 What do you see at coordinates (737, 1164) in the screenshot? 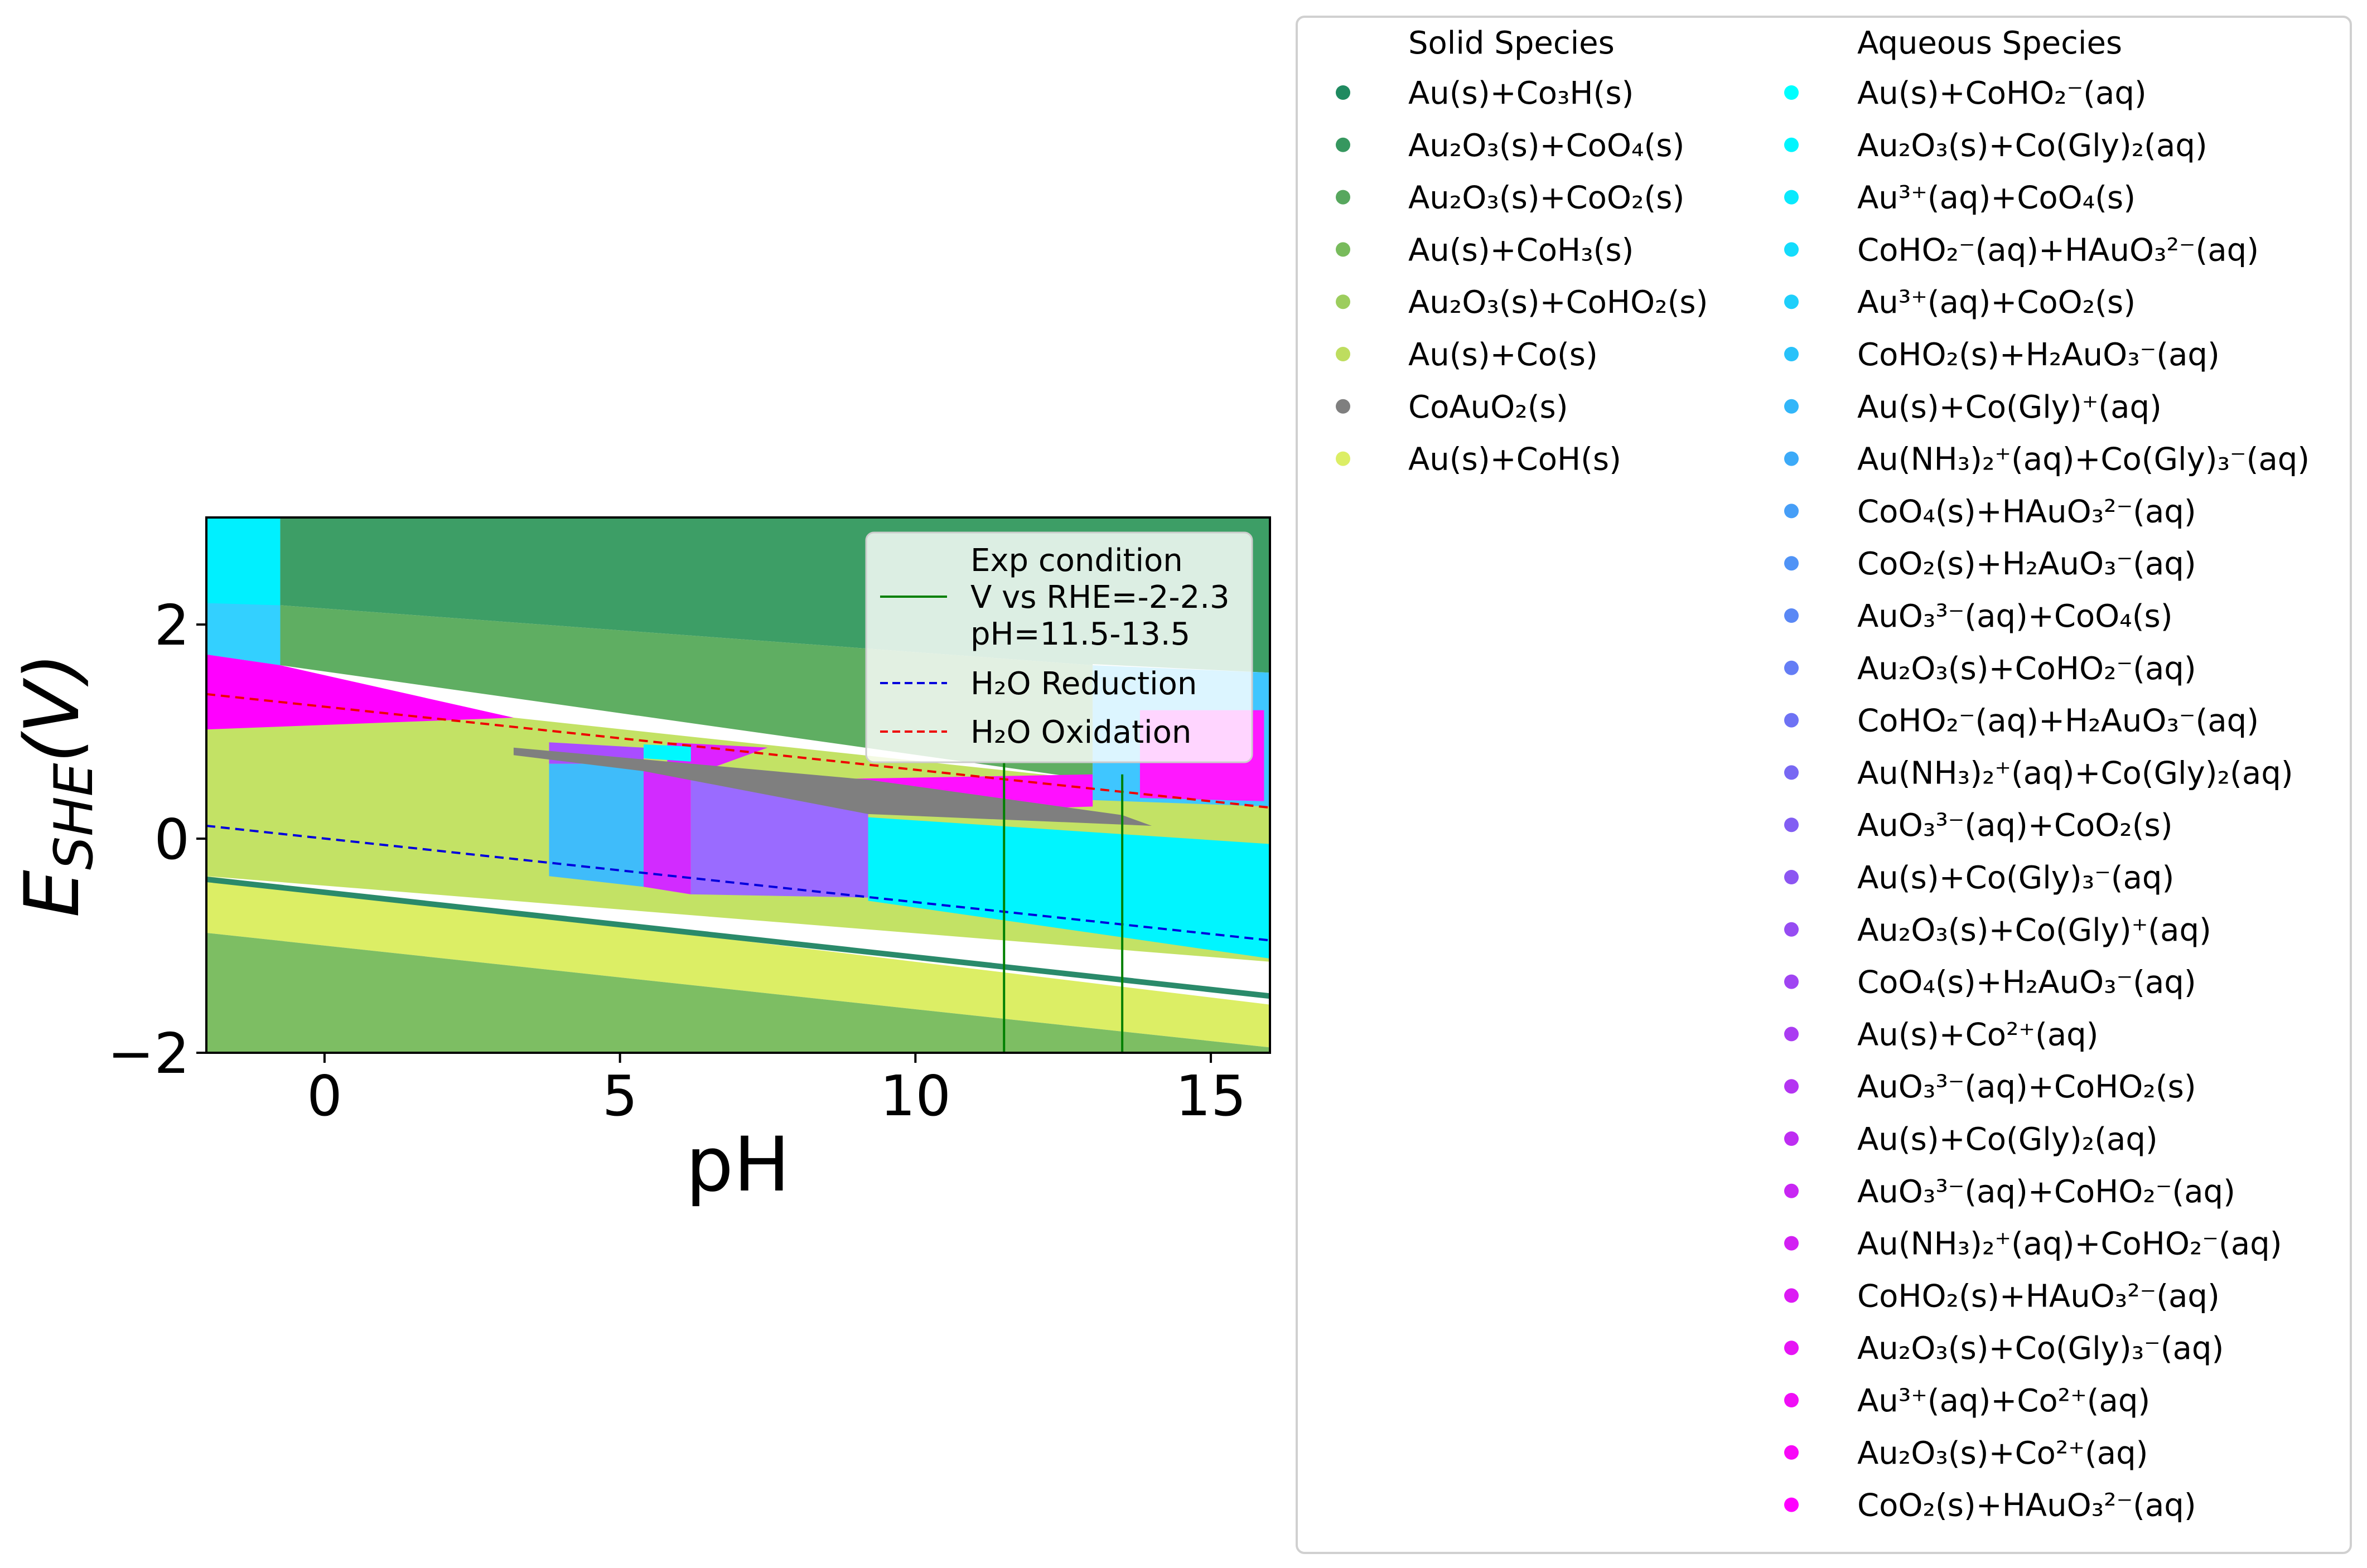
I see `x-axis-title: pH` at bounding box center [737, 1164].